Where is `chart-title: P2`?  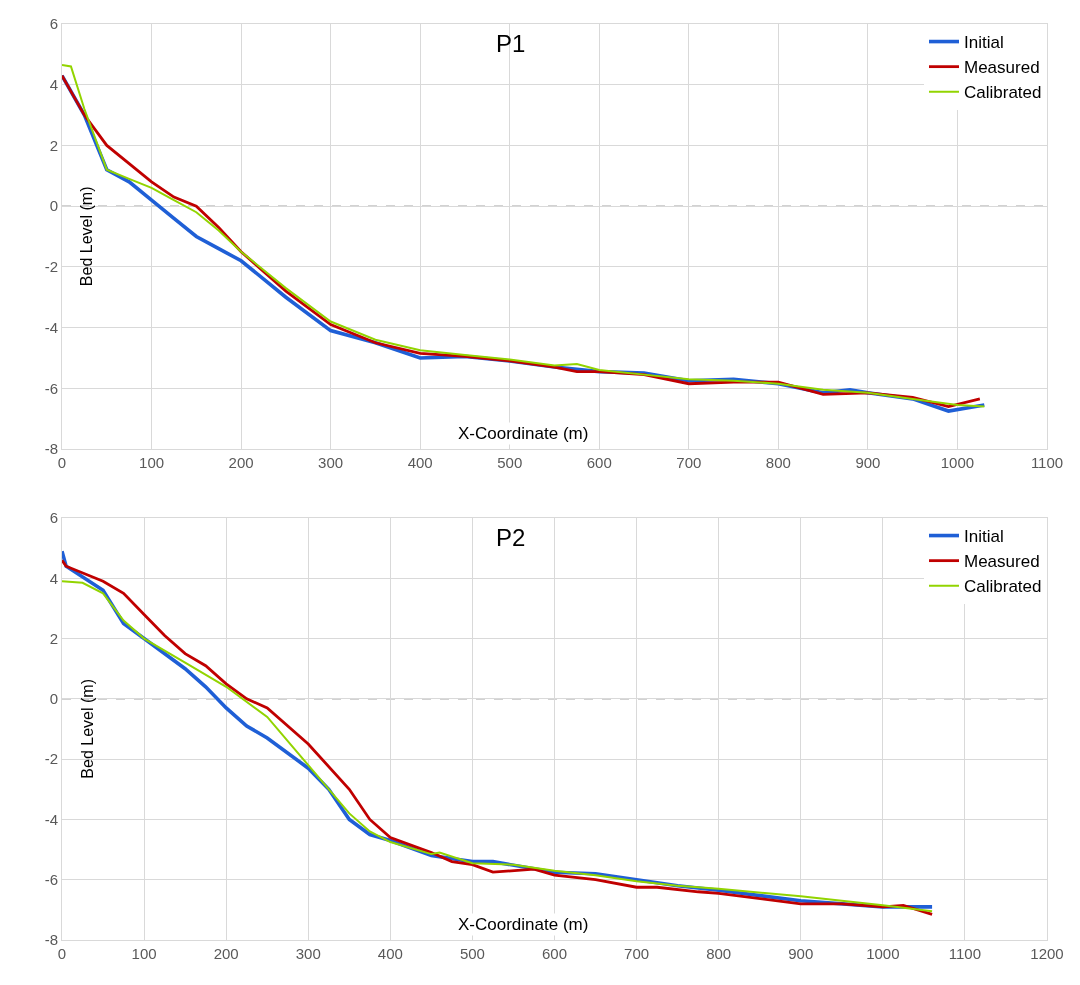 chart-title: P2 is located at coordinates (511, 537).